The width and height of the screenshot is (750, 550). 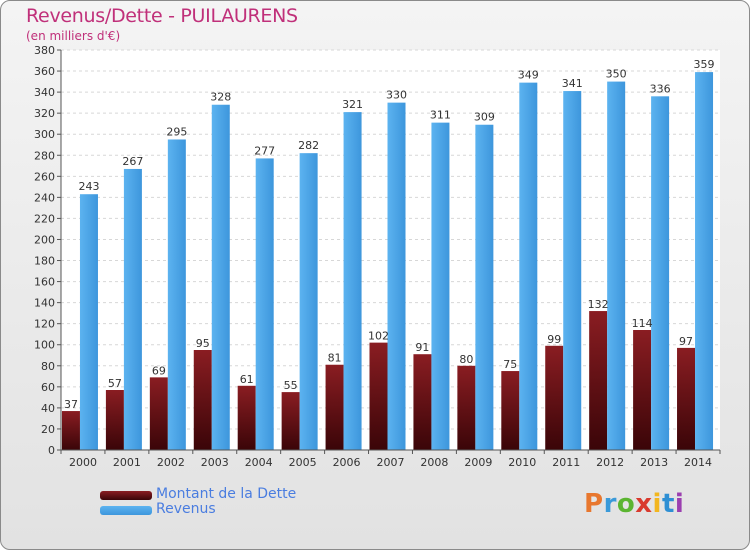 What do you see at coordinates (642, 323) in the screenshot?
I see `data-label-debt: 114` at bounding box center [642, 323].